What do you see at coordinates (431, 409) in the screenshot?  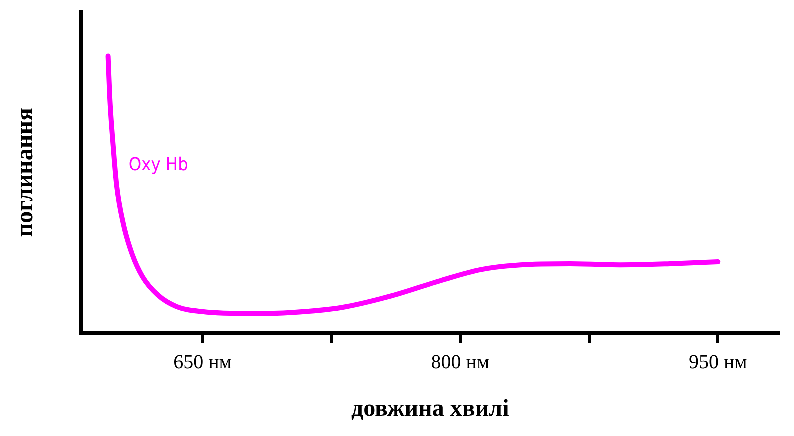 I see `x-axis-title: довжина хвилі` at bounding box center [431, 409].